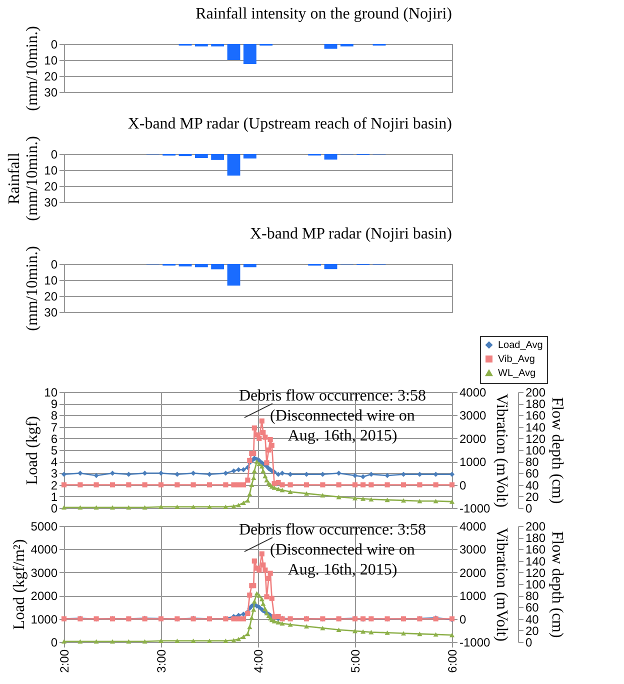 The image size is (624, 684). Describe the element at coordinates (355, 661) in the screenshot. I see `x-tick-label: 5:00` at that location.